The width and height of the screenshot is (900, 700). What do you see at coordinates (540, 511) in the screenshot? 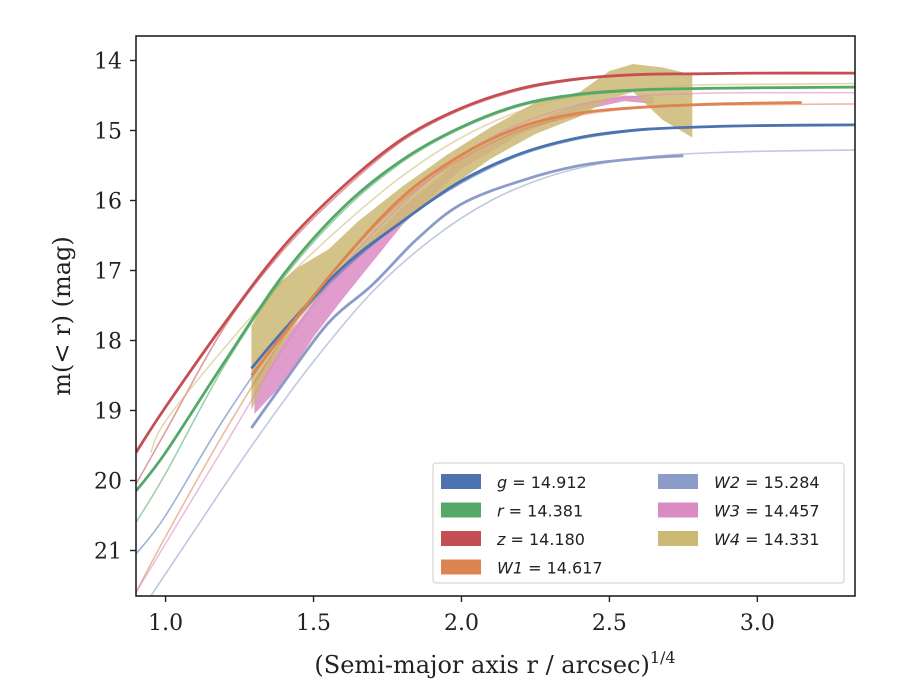
I see `legend-label-r: r = 14.381` at bounding box center [540, 511].